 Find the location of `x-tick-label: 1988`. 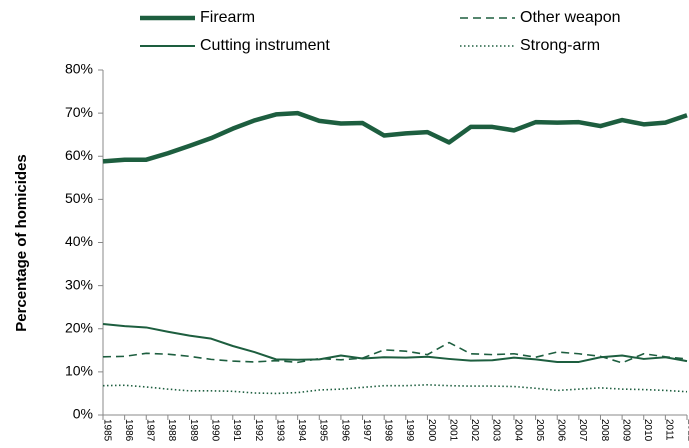

x-tick-label: 1988 is located at coordinates (171, 430).